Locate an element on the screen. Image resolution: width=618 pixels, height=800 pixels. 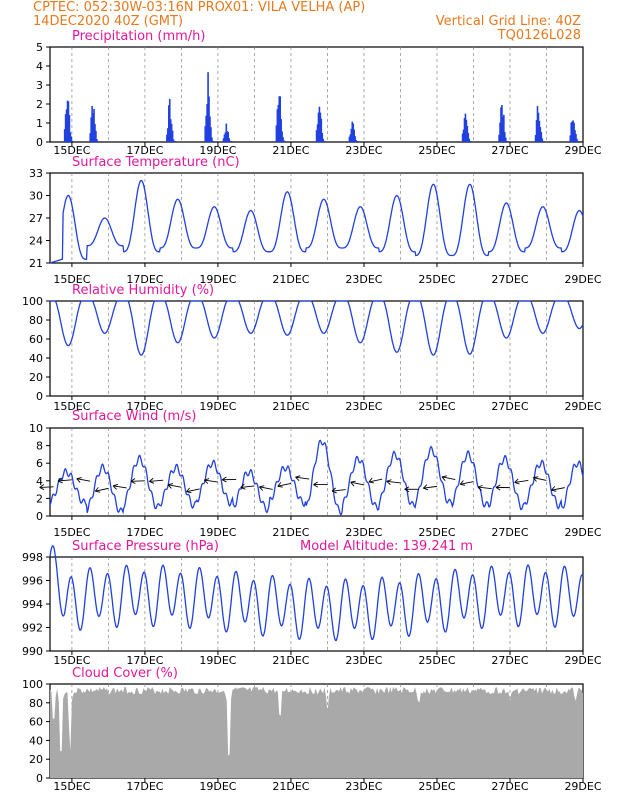
y-tick-label: 994 is located at coordinates (32, 604).